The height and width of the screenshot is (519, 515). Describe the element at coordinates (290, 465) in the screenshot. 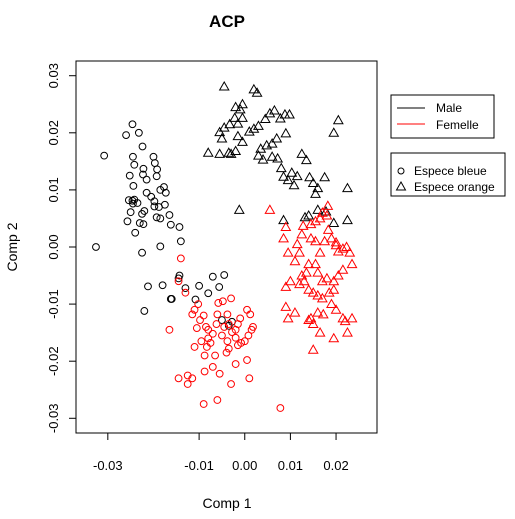

I see `x-tick-label: 0.01` at that location.